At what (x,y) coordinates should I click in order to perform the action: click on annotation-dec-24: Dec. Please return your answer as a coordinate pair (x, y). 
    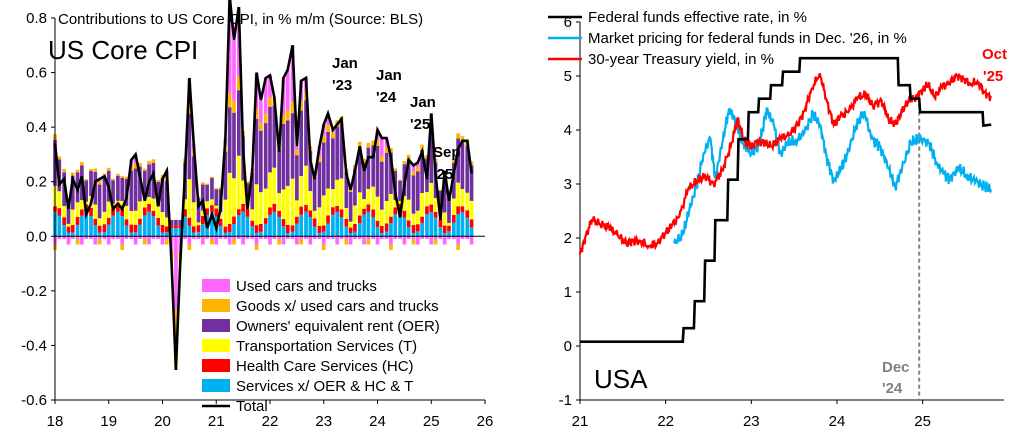
    Looking at the image, I should click on (896, 367).